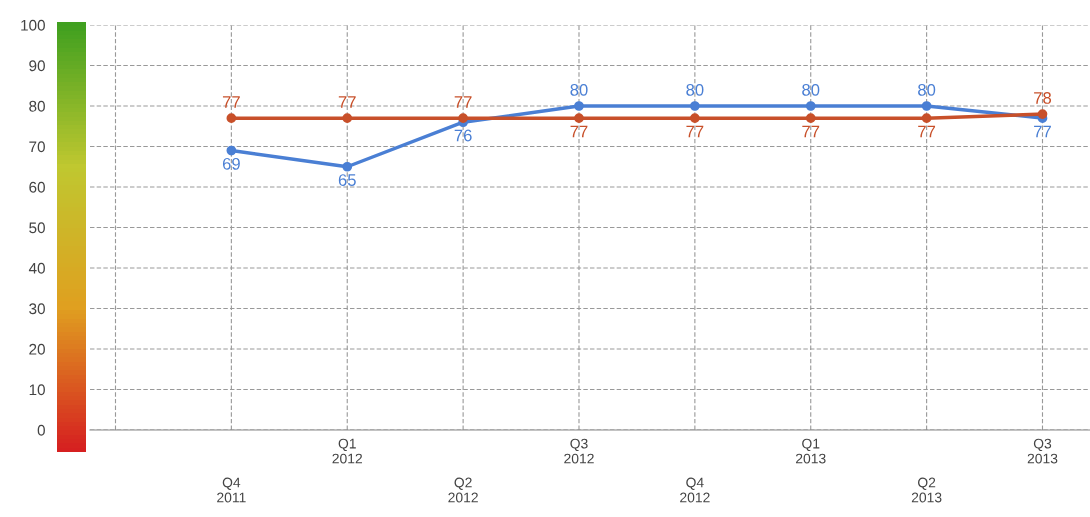 The image size is (1090, 517). Describe the element at coordinates (37, 309) in the screenshot. I see `y-tick-label: 30` at that location.